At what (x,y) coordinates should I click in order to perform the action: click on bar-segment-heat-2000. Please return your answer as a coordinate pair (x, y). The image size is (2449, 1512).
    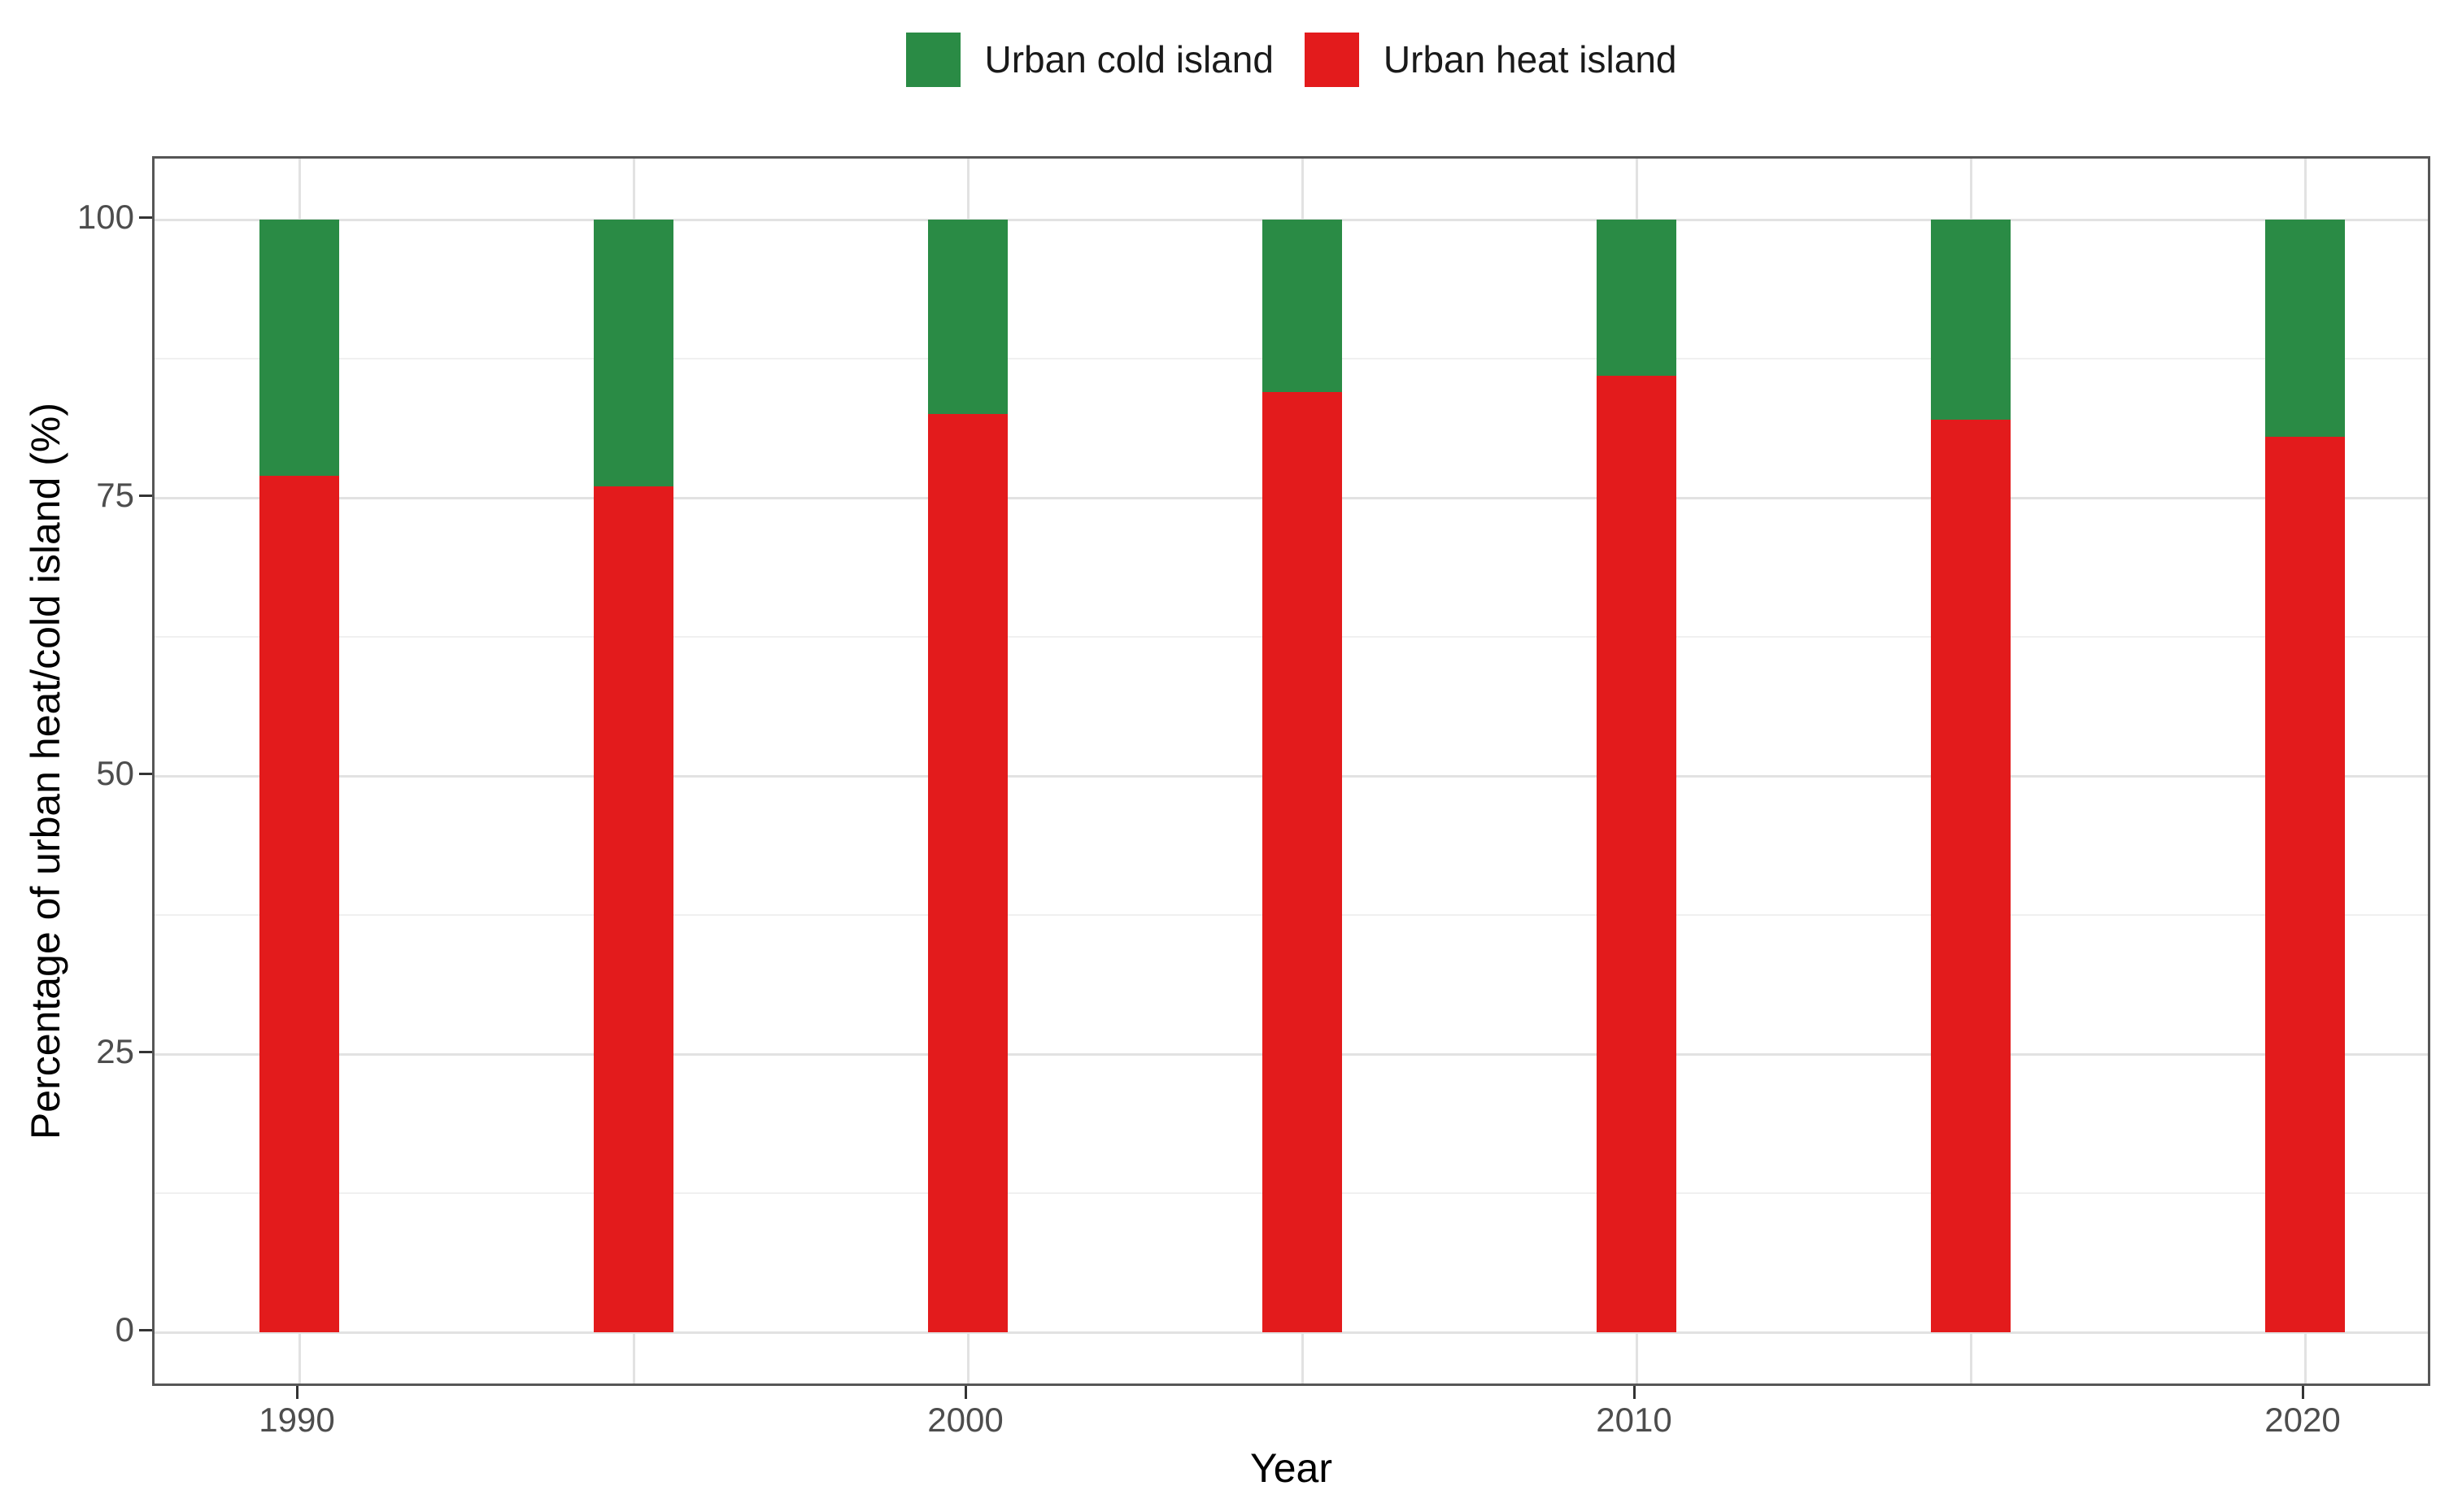
    Looking at the image, I should click on (968, 873).